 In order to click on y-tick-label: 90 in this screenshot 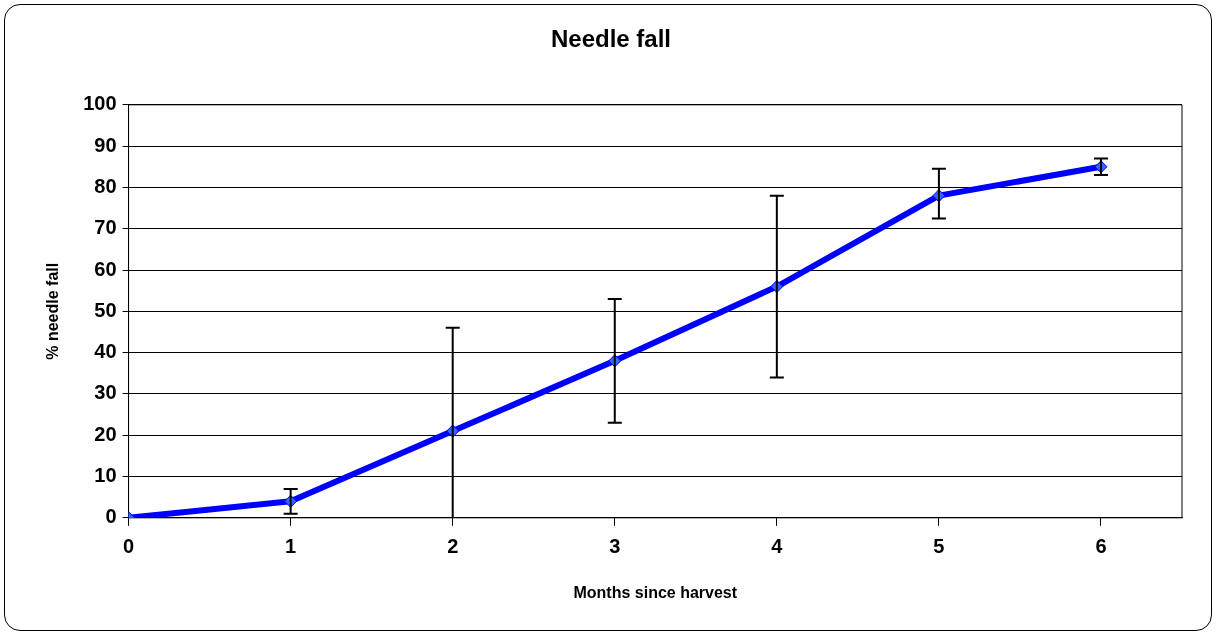, I will do `click(105, 144)`.